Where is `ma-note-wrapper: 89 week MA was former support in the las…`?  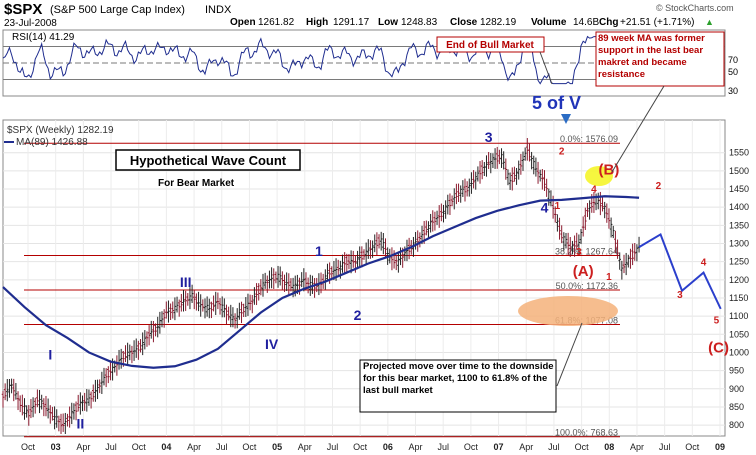
ma-note-wrapper: 89 week MA was former support in the las… is located at coordinates (651, 56).